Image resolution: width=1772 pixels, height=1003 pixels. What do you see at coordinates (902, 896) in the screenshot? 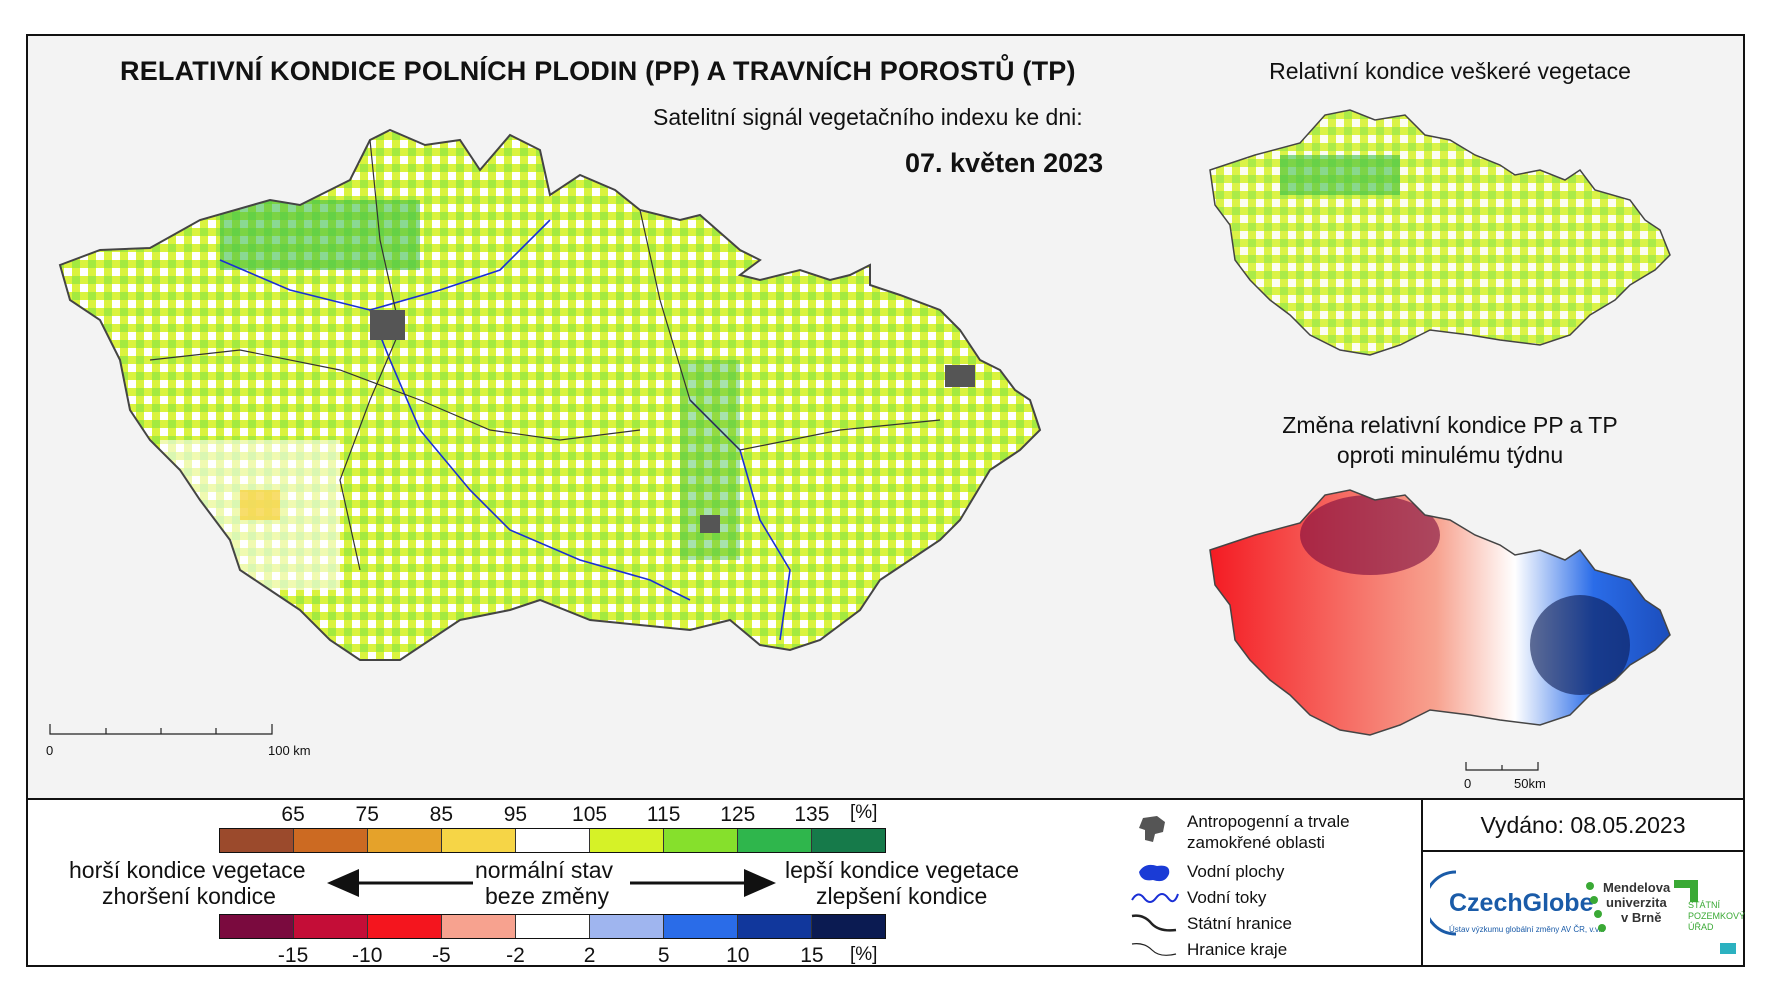
I see `legend-better-line2: zlepšení kondice` at bounding box center [902, 896].